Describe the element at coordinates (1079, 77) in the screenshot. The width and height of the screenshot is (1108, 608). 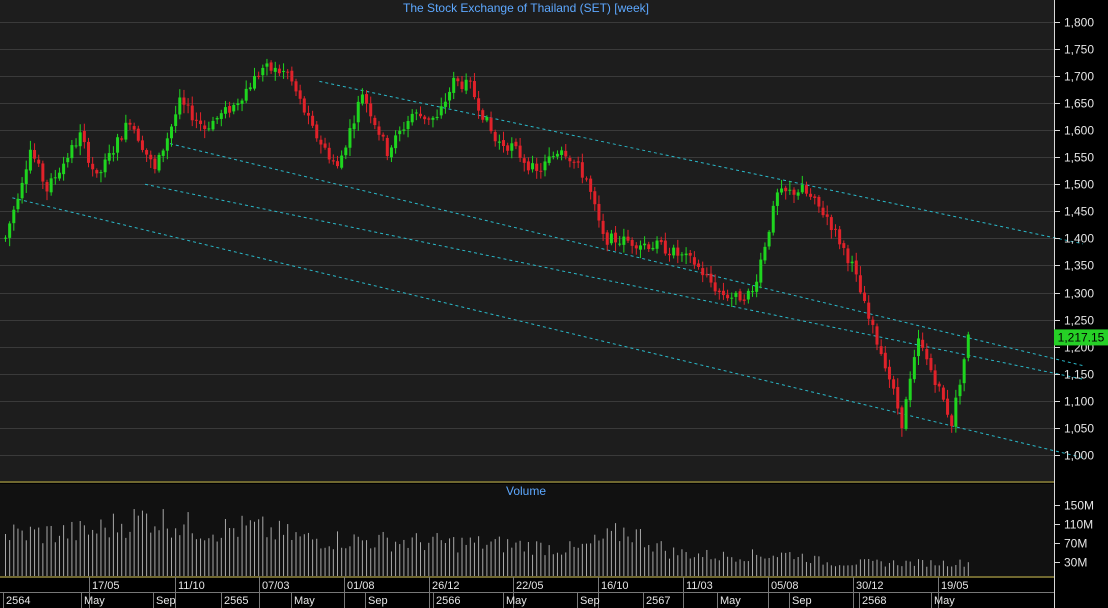
I see `price-tick-label: 1,700` at that location.